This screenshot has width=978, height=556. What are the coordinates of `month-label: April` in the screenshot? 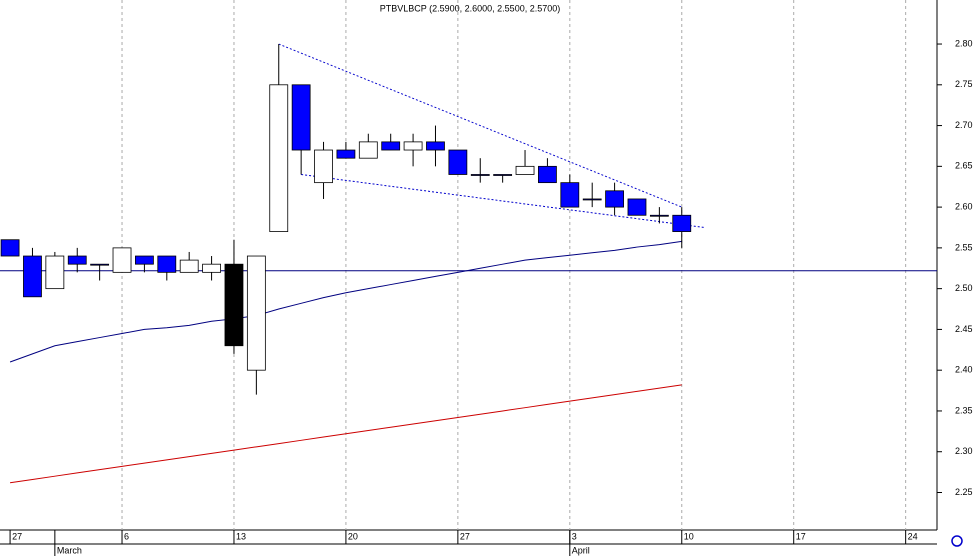 It's located at (581, 550).